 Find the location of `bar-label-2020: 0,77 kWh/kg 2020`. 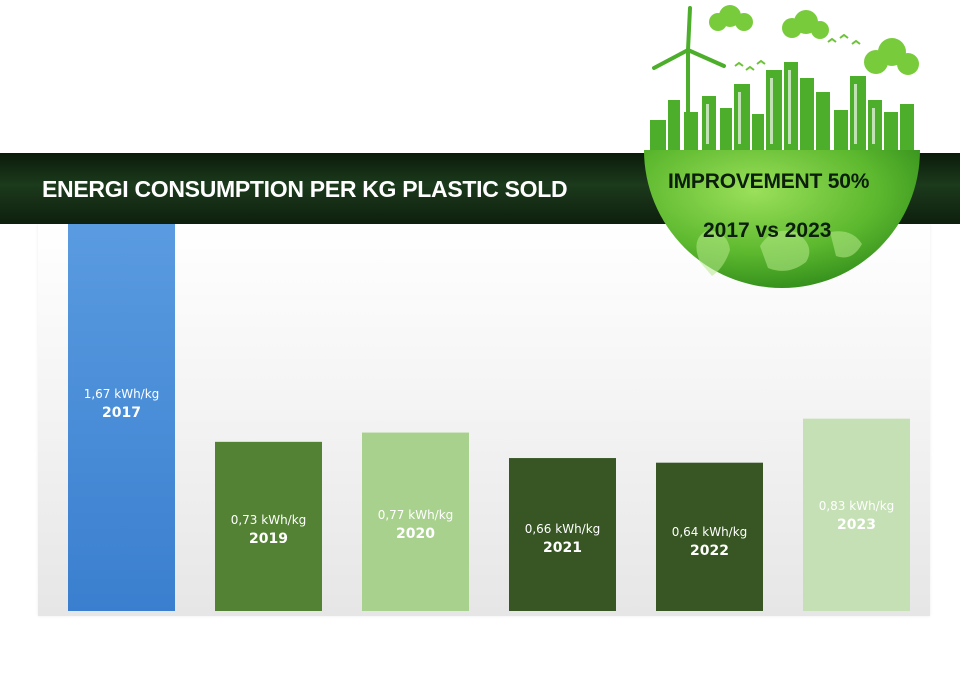

bar-label-2020: 0,77 kWh/kg 2020 is located at coordinates (415, 525).